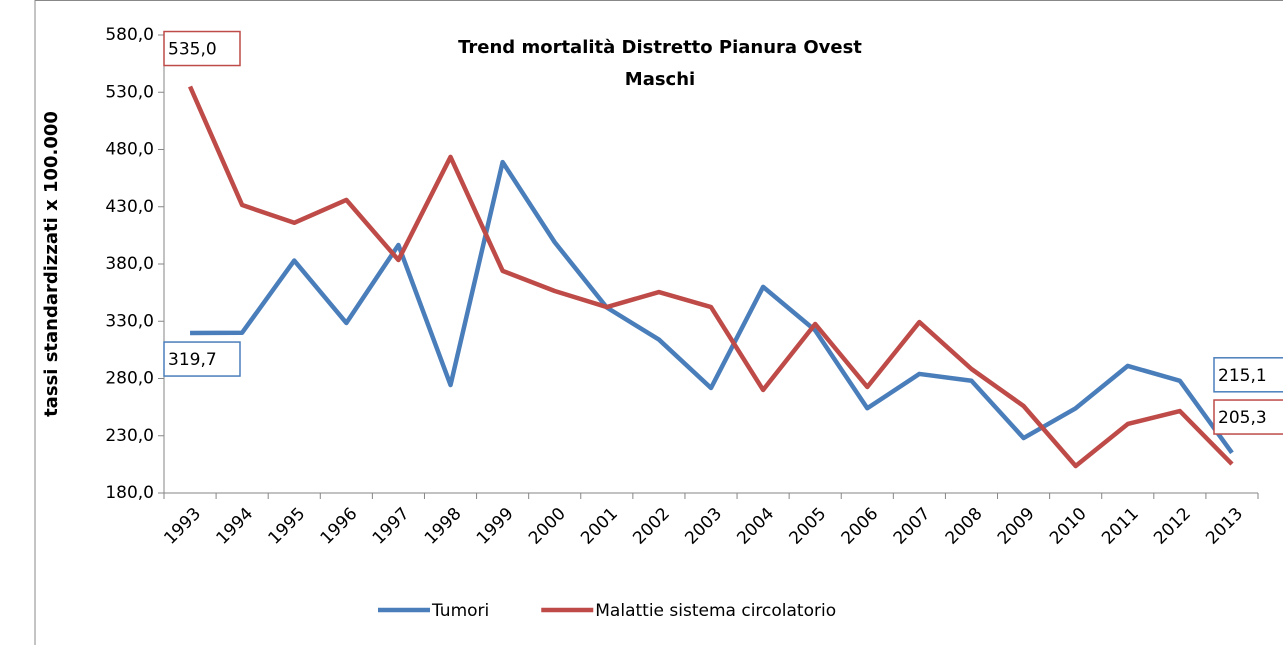 The image size is (1283, 649). I want to click on x-tick-label: 2001, so click(599, 526).